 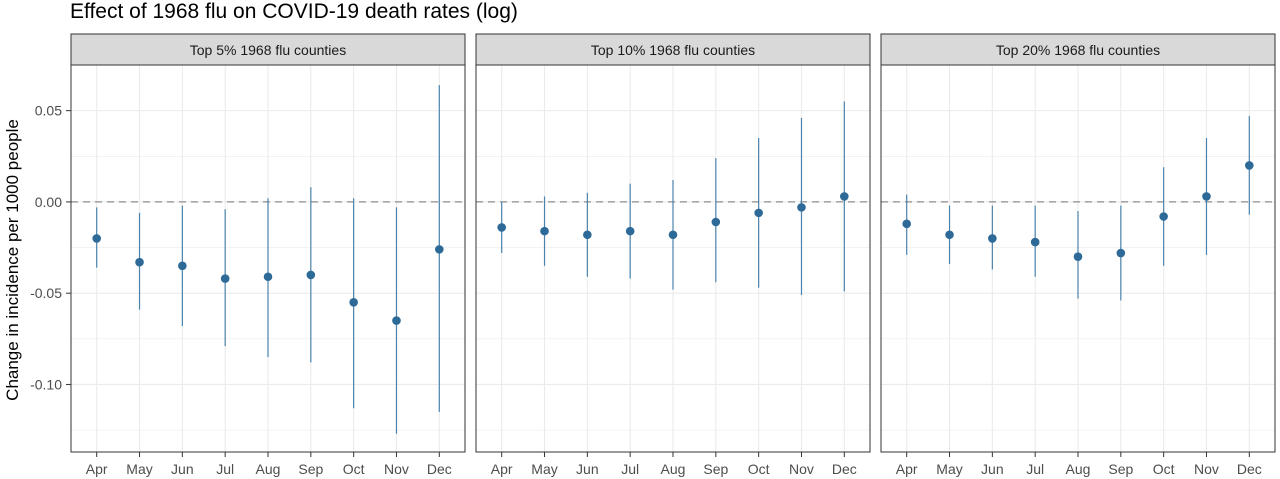 What do you see at coordinates (46, 384) in the screenshot?
I see `y-tick-label: -0.10` at bounding box center [46, 384].